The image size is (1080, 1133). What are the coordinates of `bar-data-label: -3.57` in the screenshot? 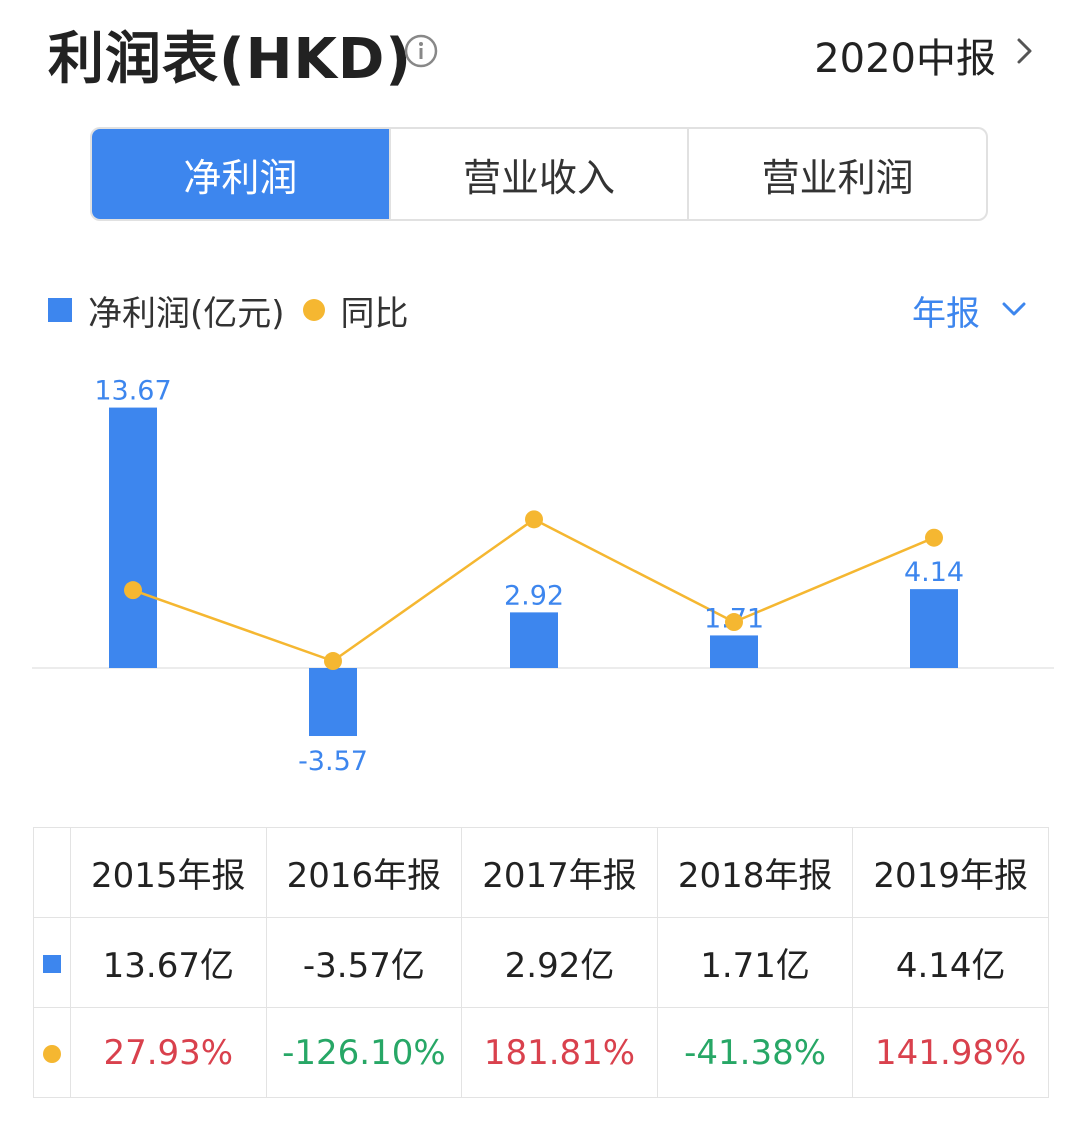 It's located at (333, 761).